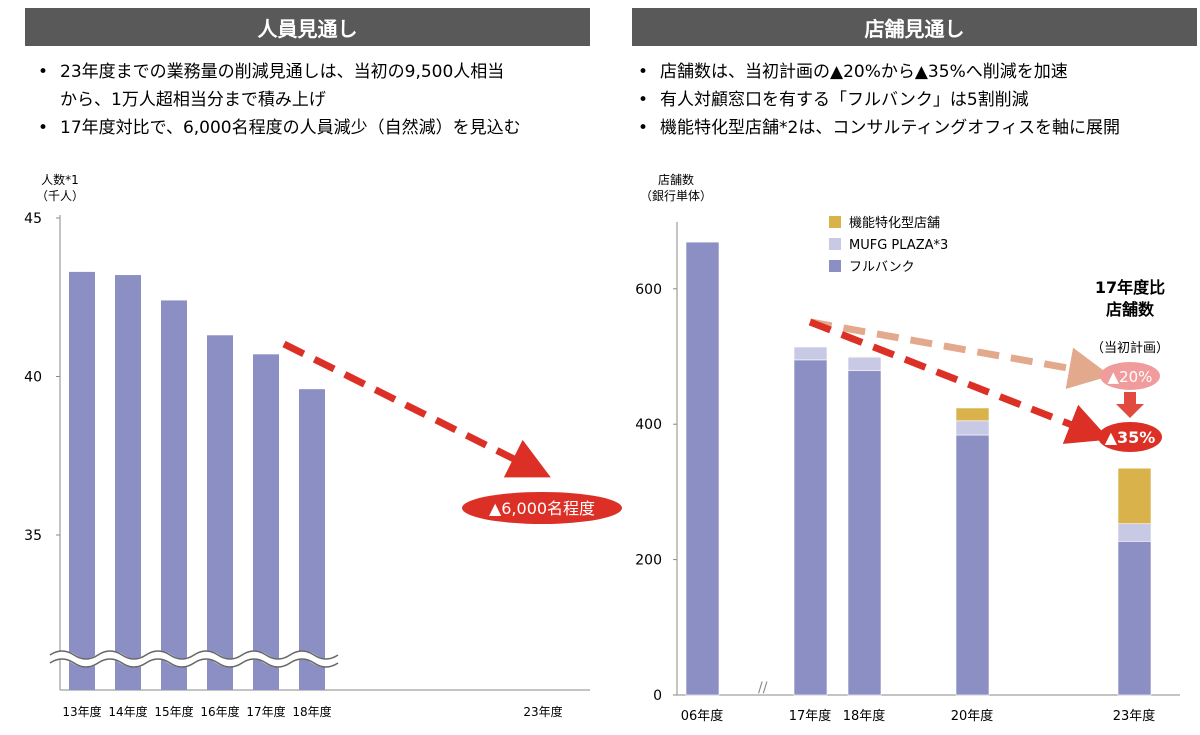 Image resolution: width=1200 pixels, height=735 pixels. What do you see at coordinates (1130, 287) in the screenshot?
I see `side-title-1: 17年度比` at bounding box center [1130, 287].